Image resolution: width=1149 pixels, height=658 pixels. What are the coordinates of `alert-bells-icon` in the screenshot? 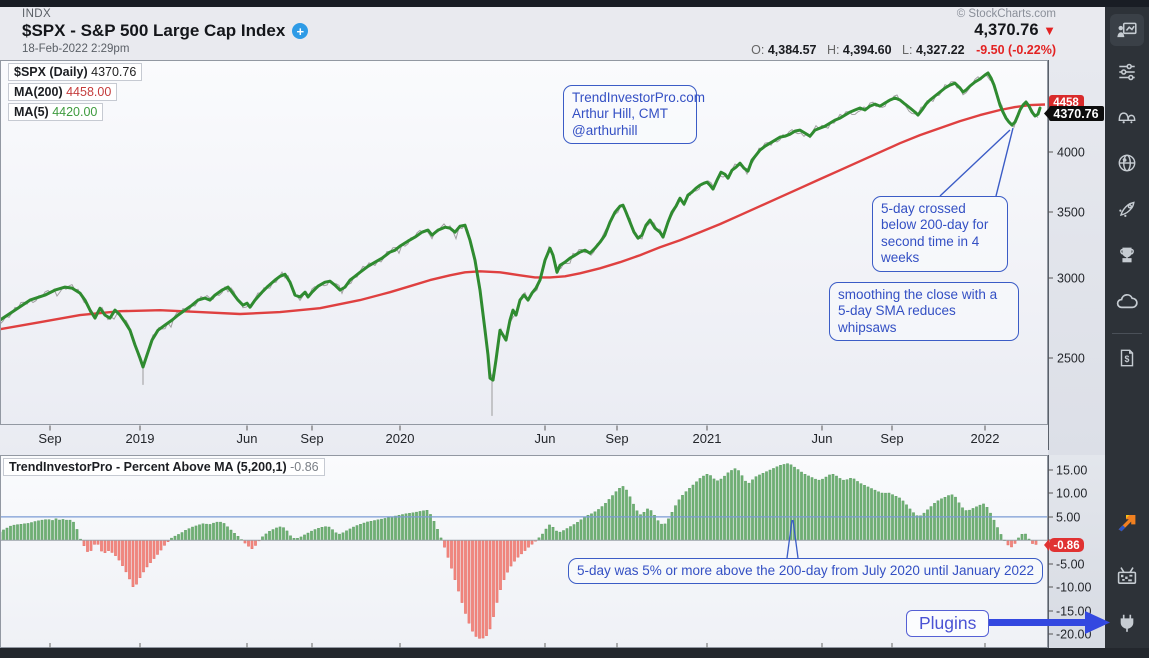 It's located at (1127, 117).